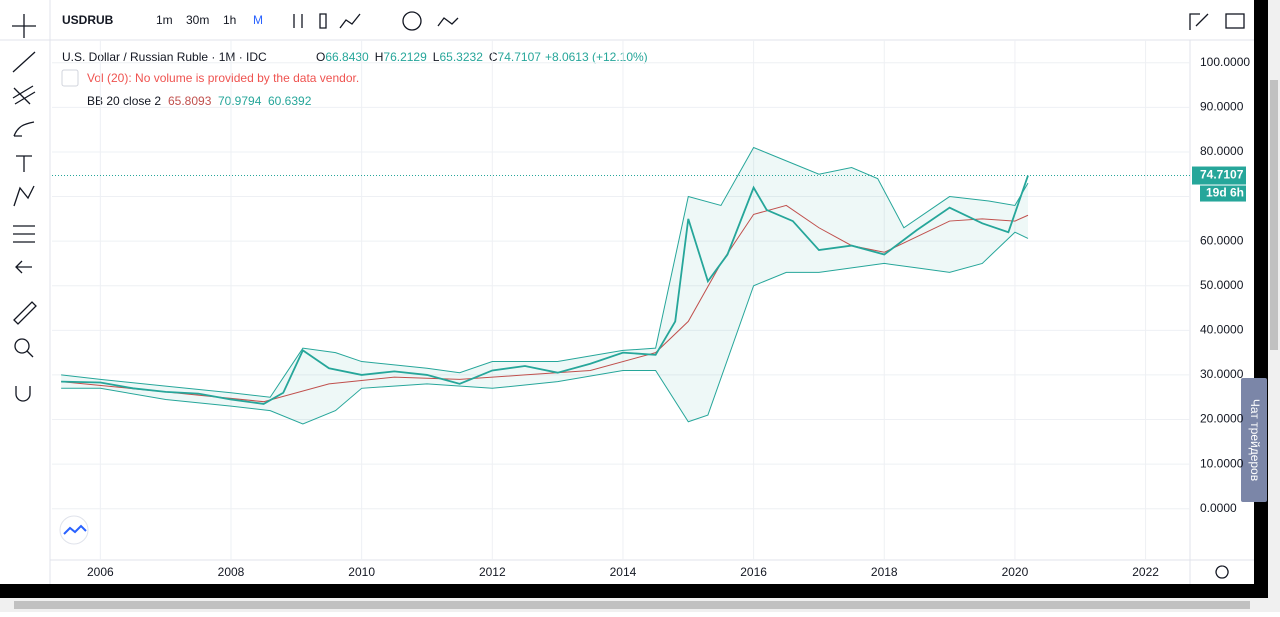 The width and height of the screenshot is (1280, 617). Describe the element at coordinates (1222, 419) in the screenshot. I see `y-tick-label: 20.0000` at that location.